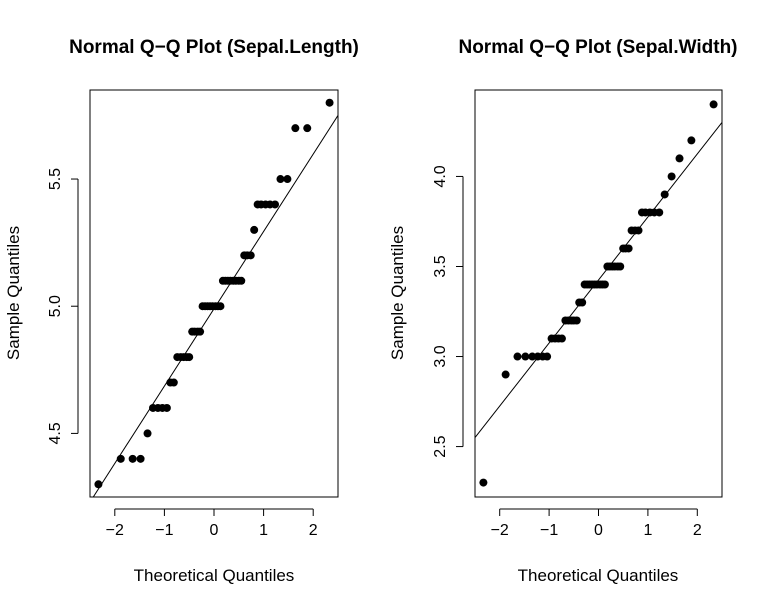  Describe the element at coordinates (440, 176) in the screenshot. I see `y-tick-label: 4.0` at that location.